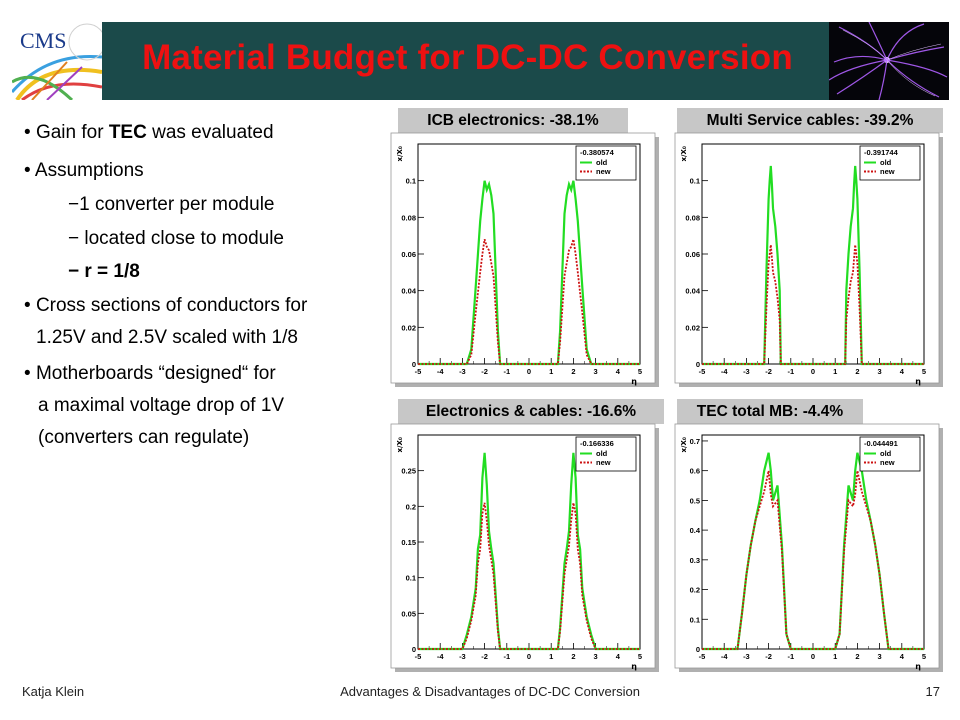 The width and height of the screenshot is (960, 720). Describe the element at coordinates (171, 204) in the screenshot. I see `sub-bullet: −1 converter per module` at that location.